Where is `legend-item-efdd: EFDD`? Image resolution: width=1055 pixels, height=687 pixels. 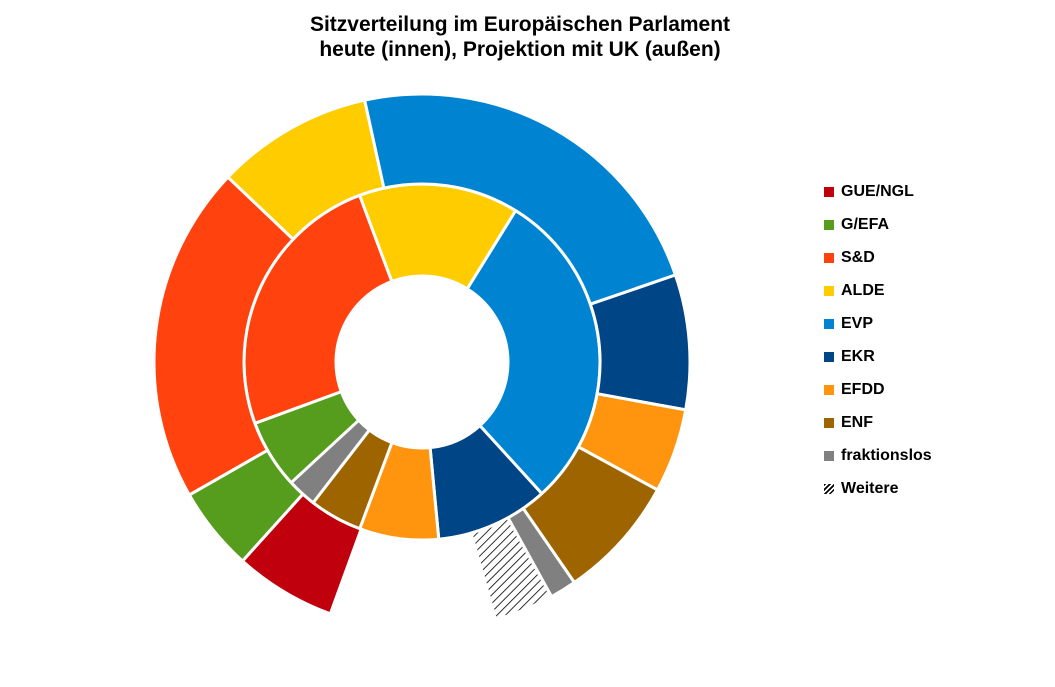 legend-item-efdd: EFDD is located at coordinates (924, 389).